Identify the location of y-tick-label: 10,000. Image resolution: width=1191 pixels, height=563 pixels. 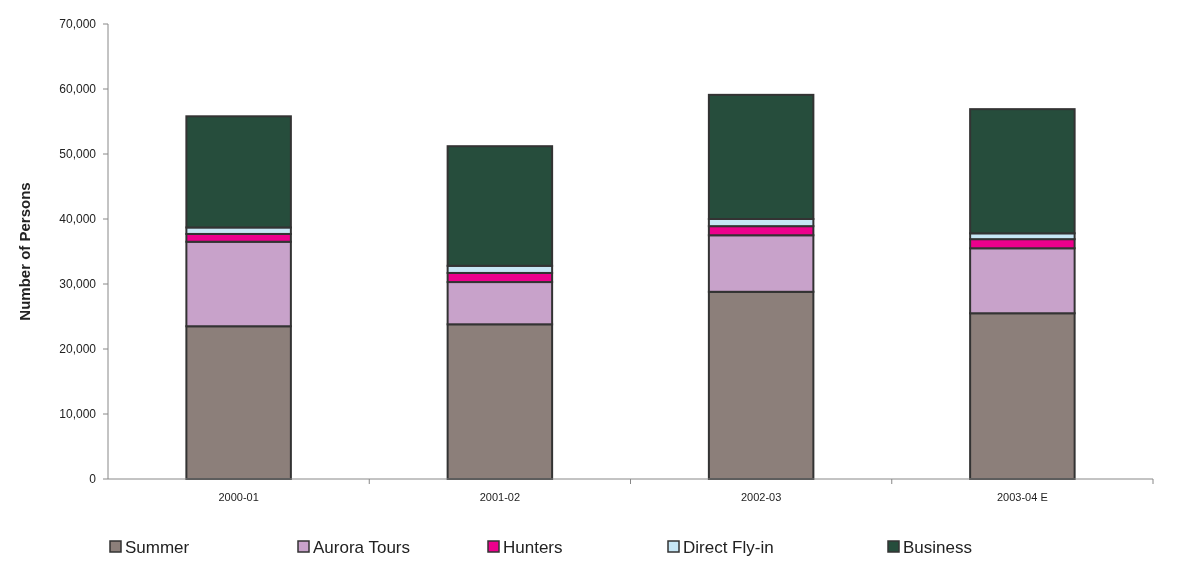
(78, 414).